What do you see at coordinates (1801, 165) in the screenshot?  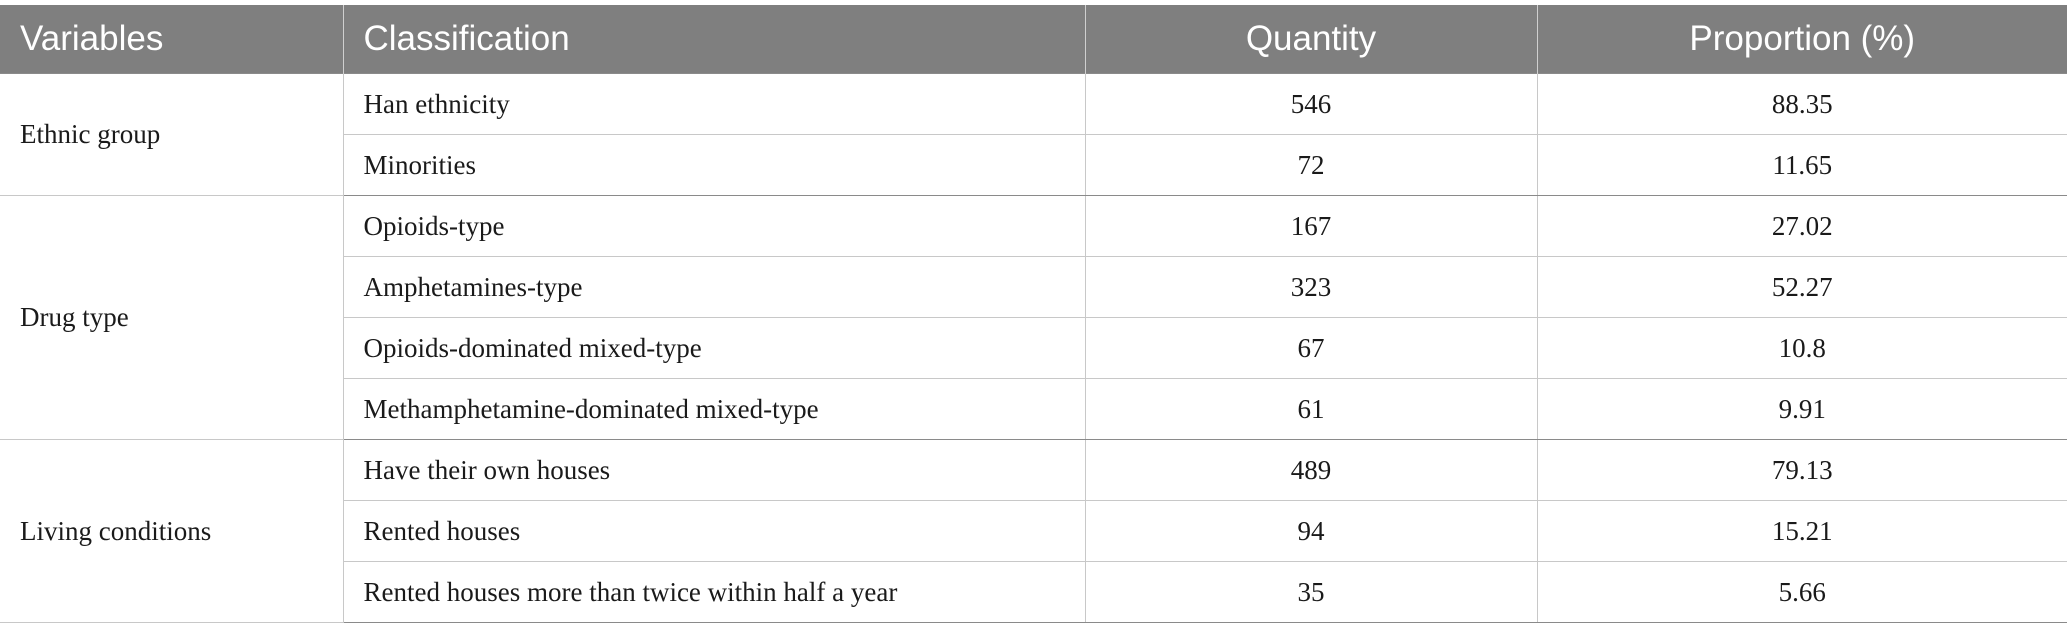 I see `proportion-cell: 11.65` at bounding box center [1801, 165].